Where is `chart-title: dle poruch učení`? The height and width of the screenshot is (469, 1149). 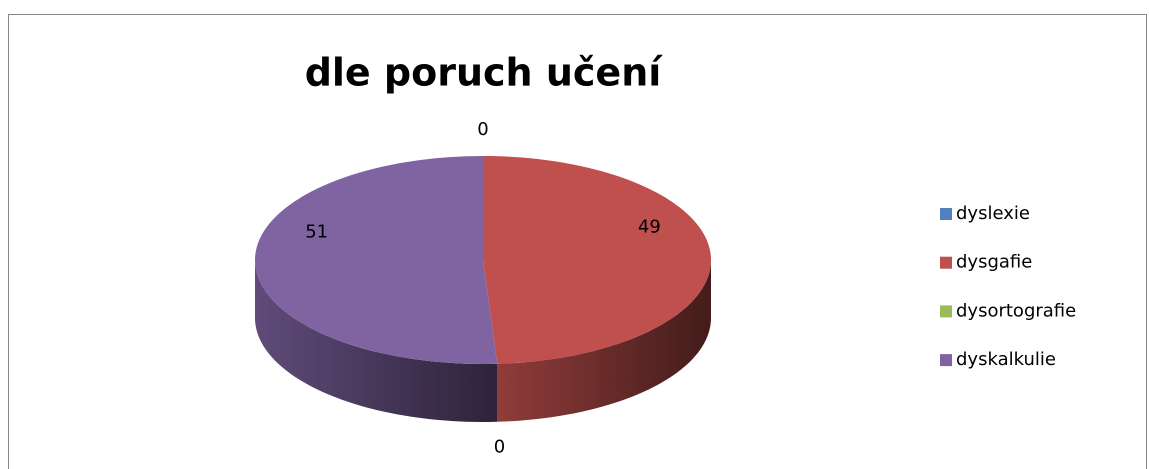 chart-title: dle poruch učení is located at coordinates (484, 73).